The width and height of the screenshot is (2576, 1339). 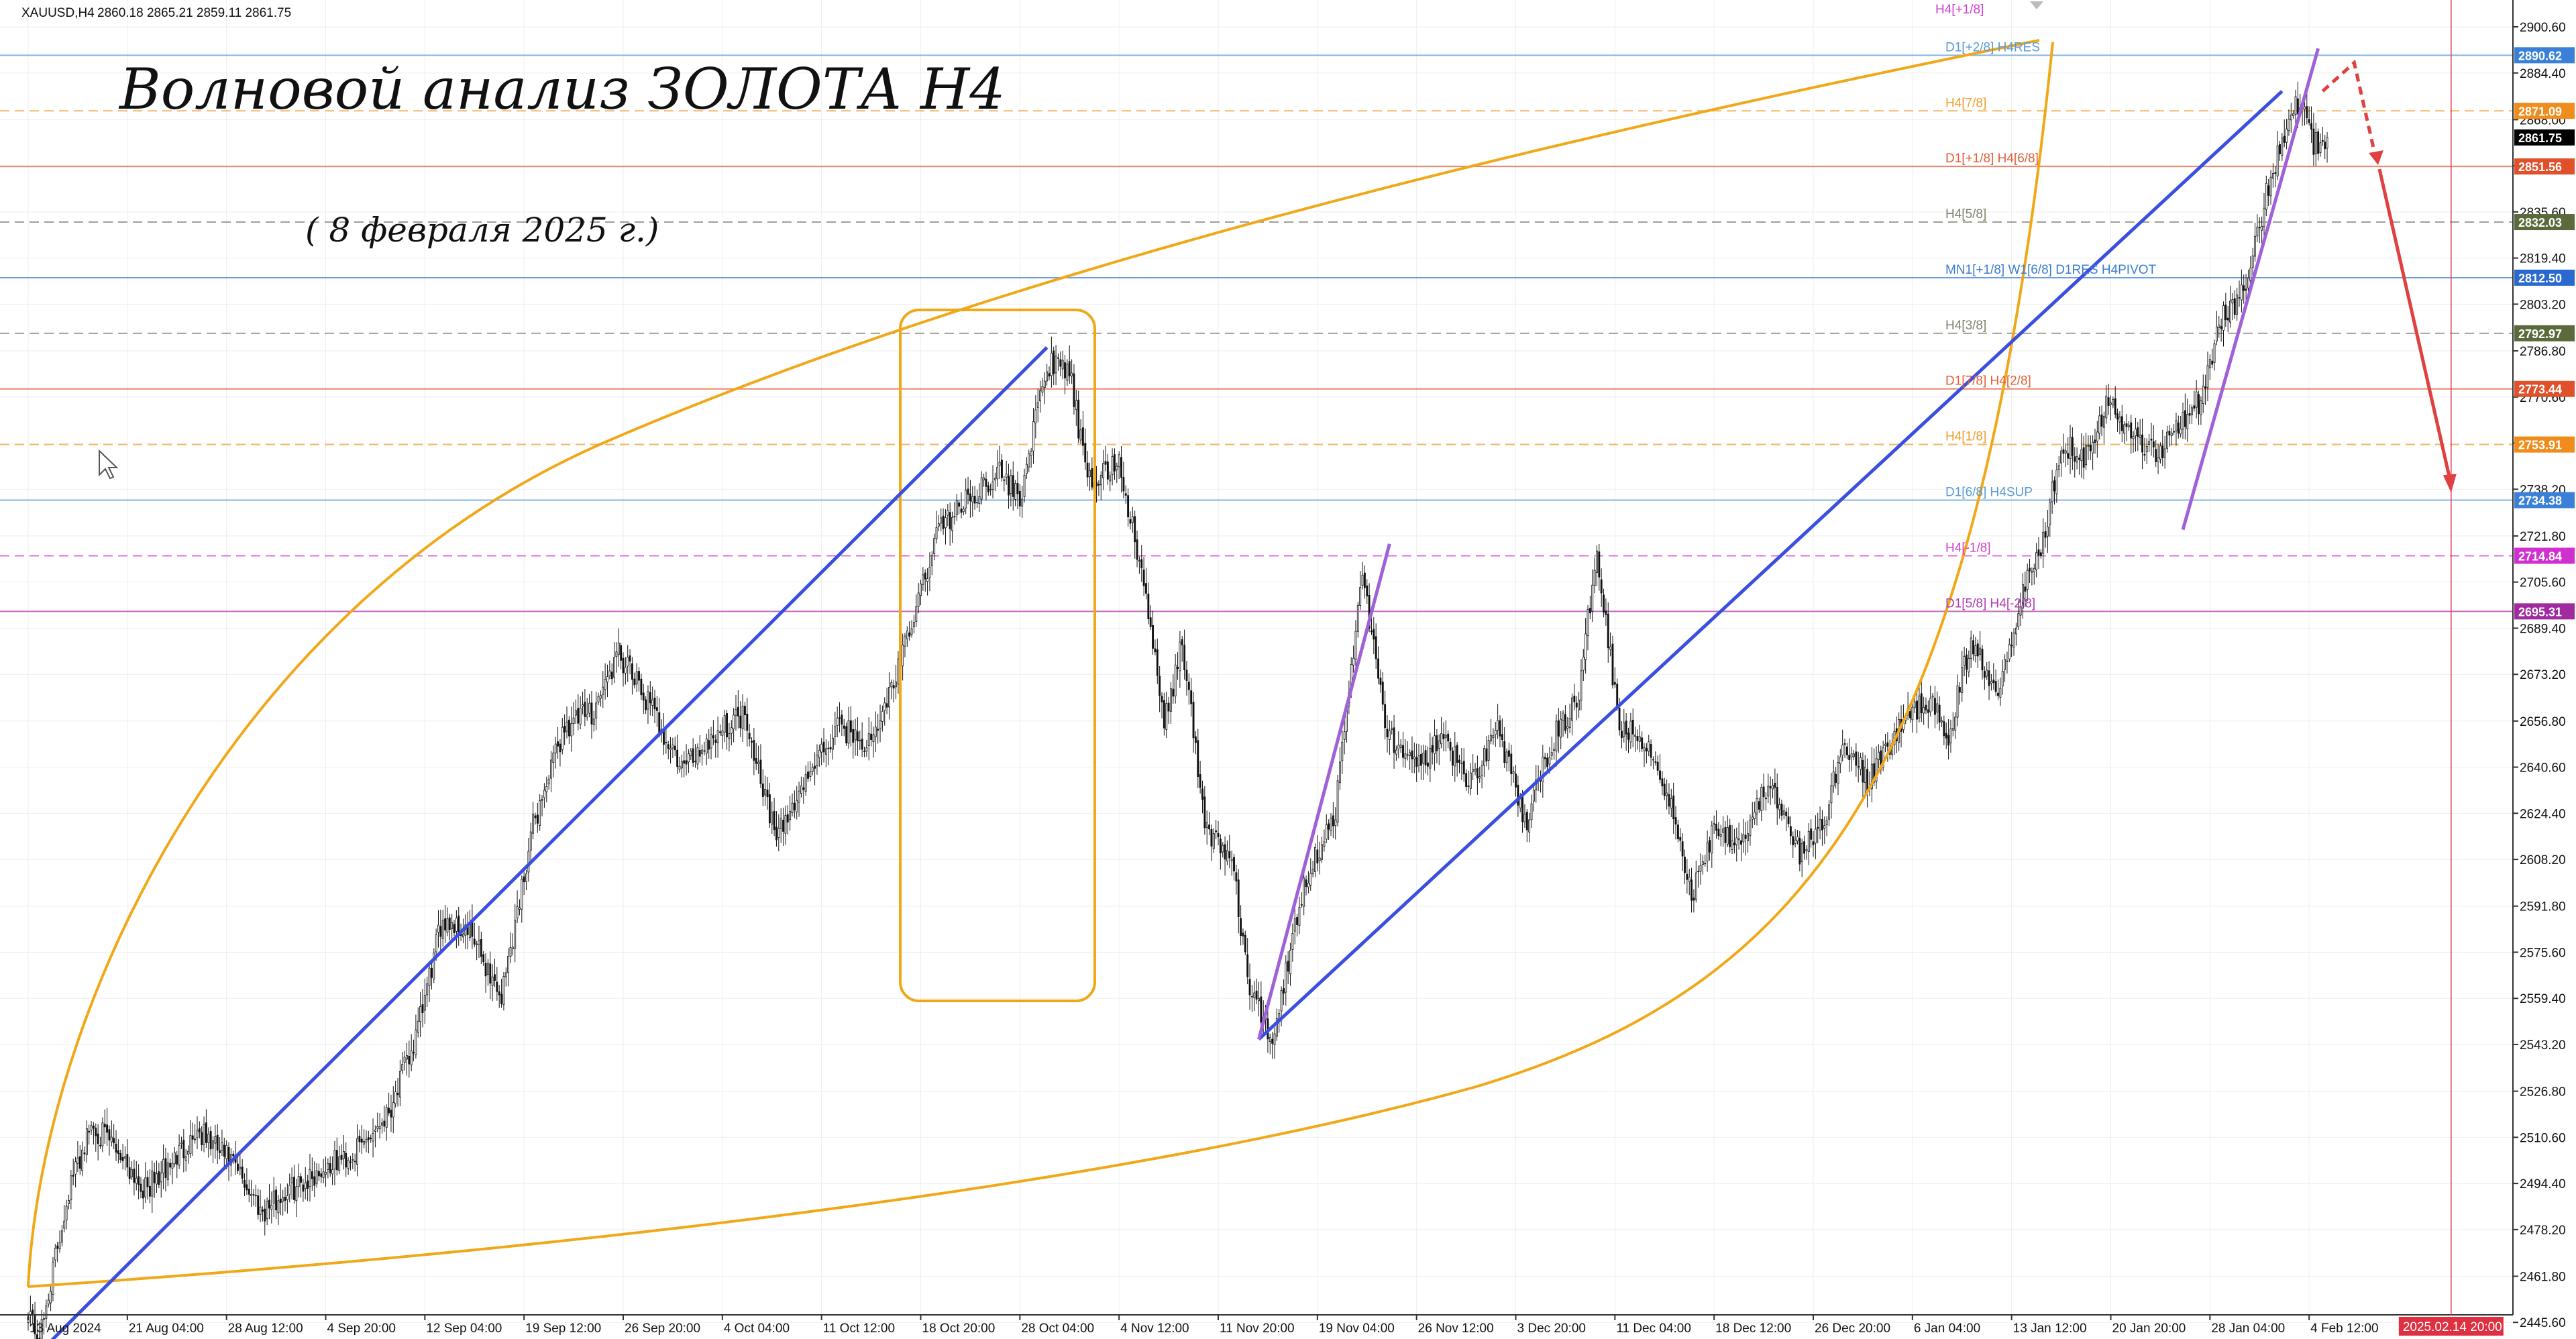 What do you see at coordinates (2543, 583) in the screenshot?
I see `y-tick-label: 2705.60` at bounding box center [2543, 583].